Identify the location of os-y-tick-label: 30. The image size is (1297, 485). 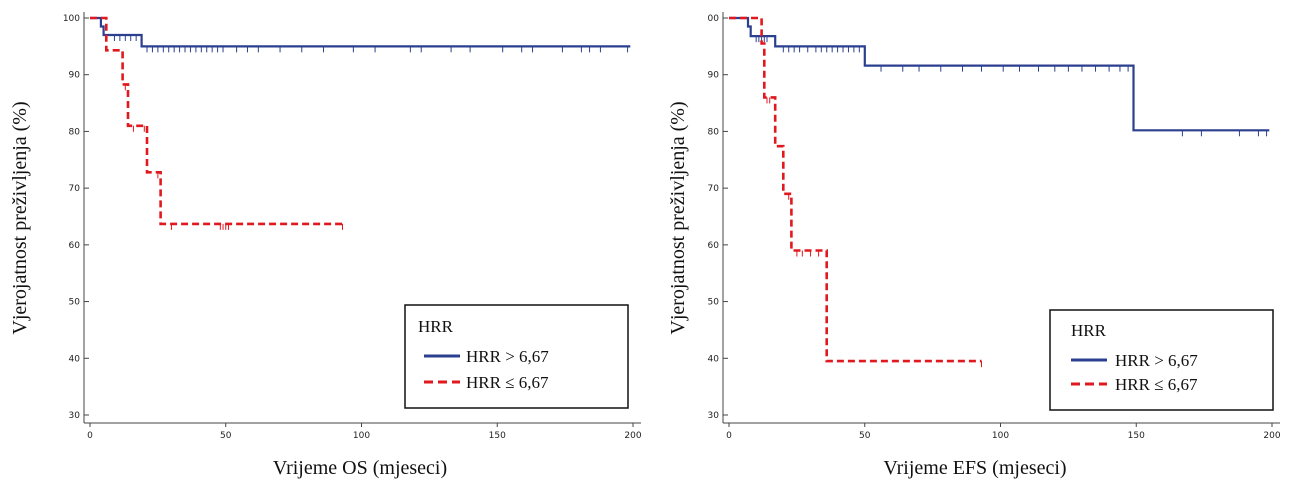
(75, 416).